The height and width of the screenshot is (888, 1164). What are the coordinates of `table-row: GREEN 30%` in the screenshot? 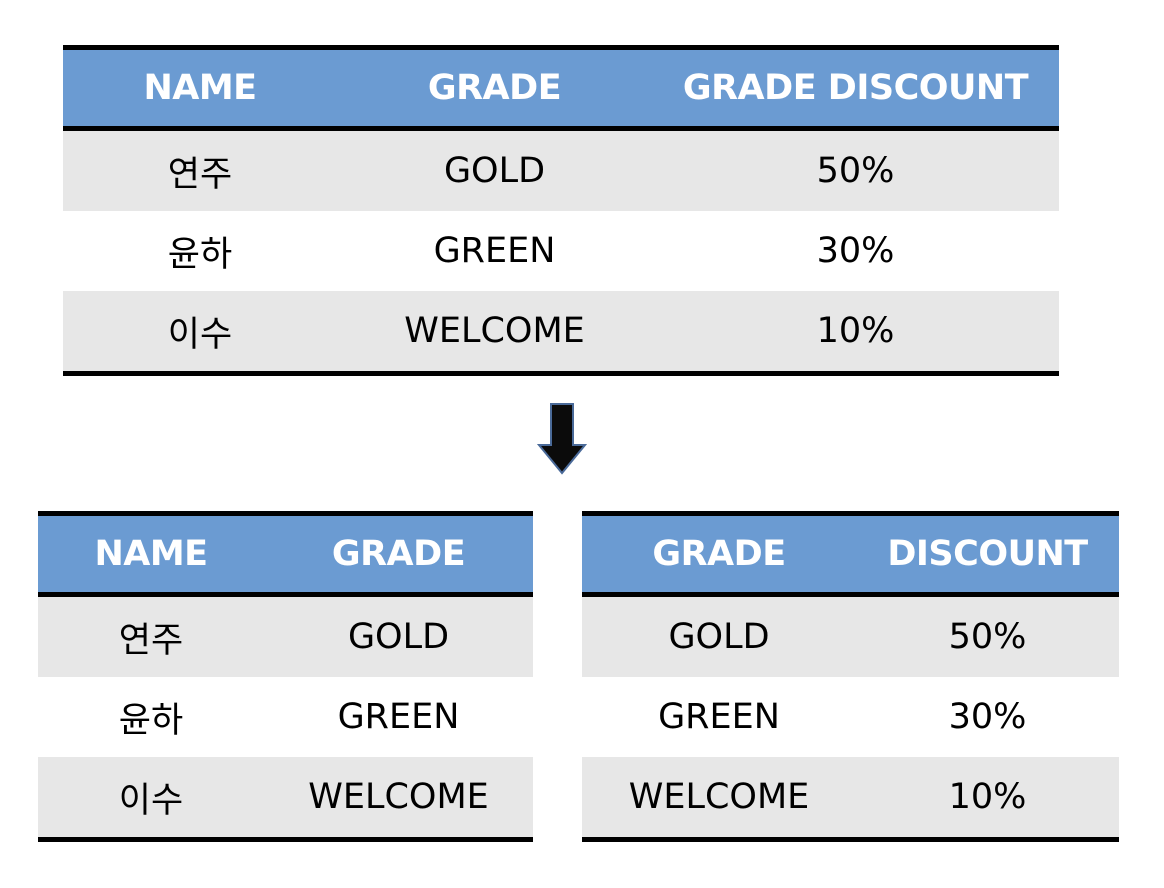 It's located at (850, 717).